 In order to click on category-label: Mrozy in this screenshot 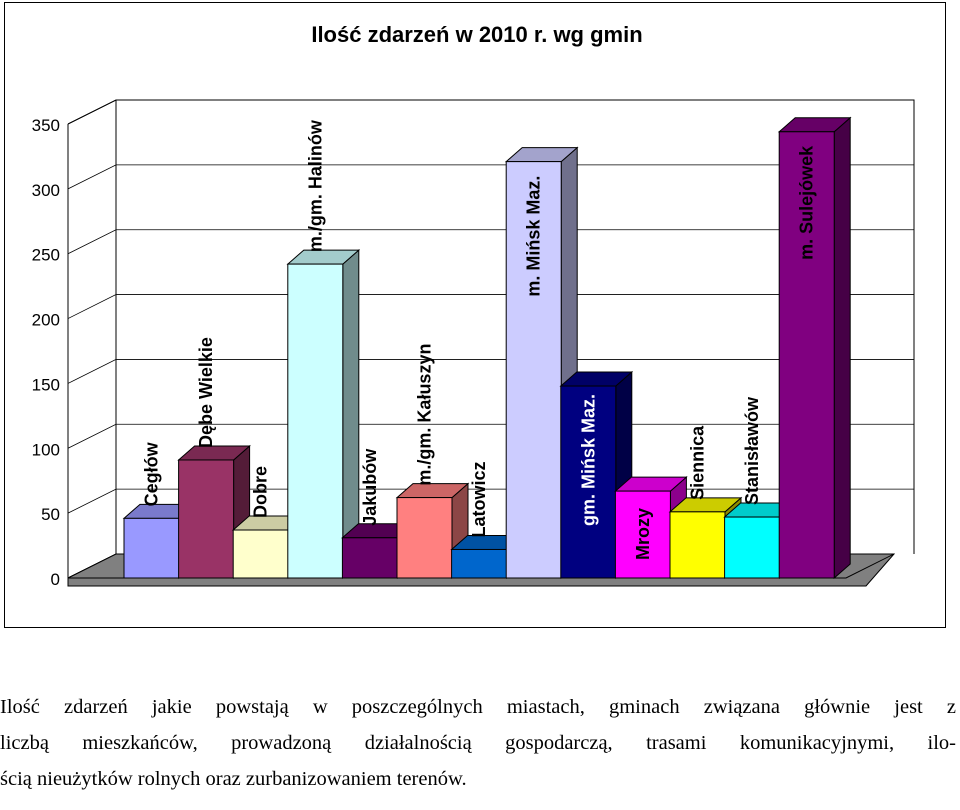, I will do `click(643, 534)`.